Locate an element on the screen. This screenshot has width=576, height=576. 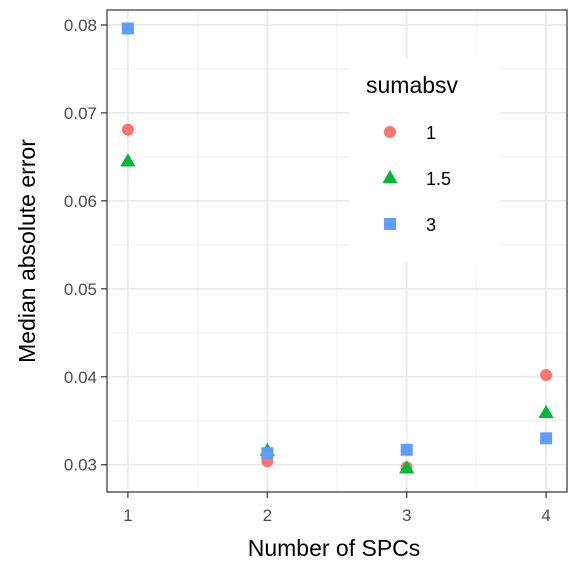
y-tick-label: 0.07 is located at coordinates (80, 113).